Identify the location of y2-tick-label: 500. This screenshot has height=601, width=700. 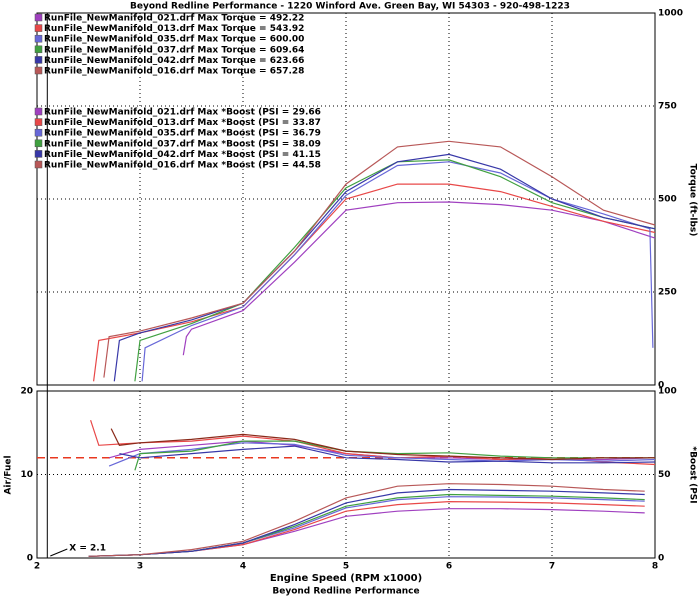
(667, 200).